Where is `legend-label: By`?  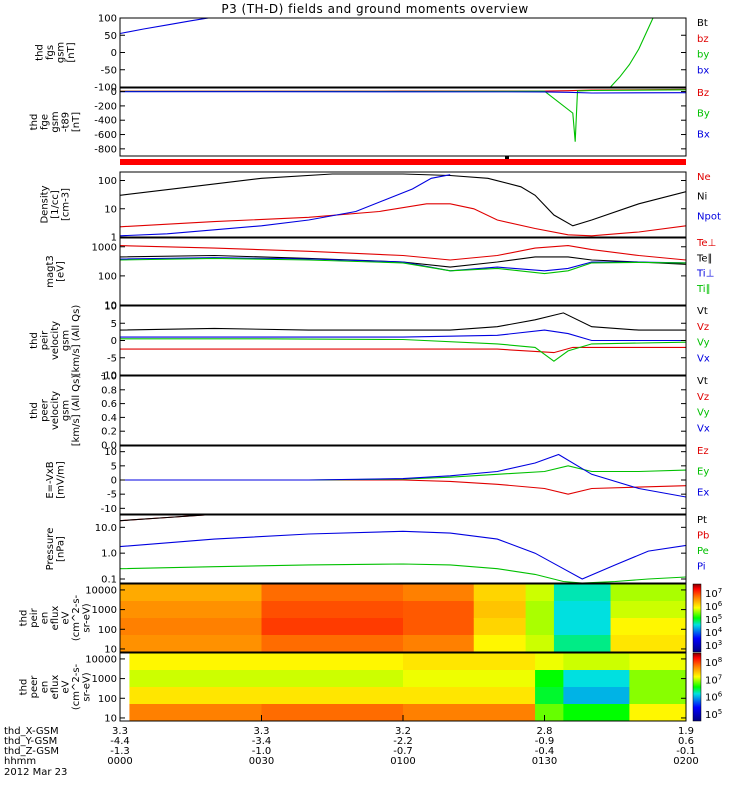
legend-label: By is located at coordinates (703, 114).